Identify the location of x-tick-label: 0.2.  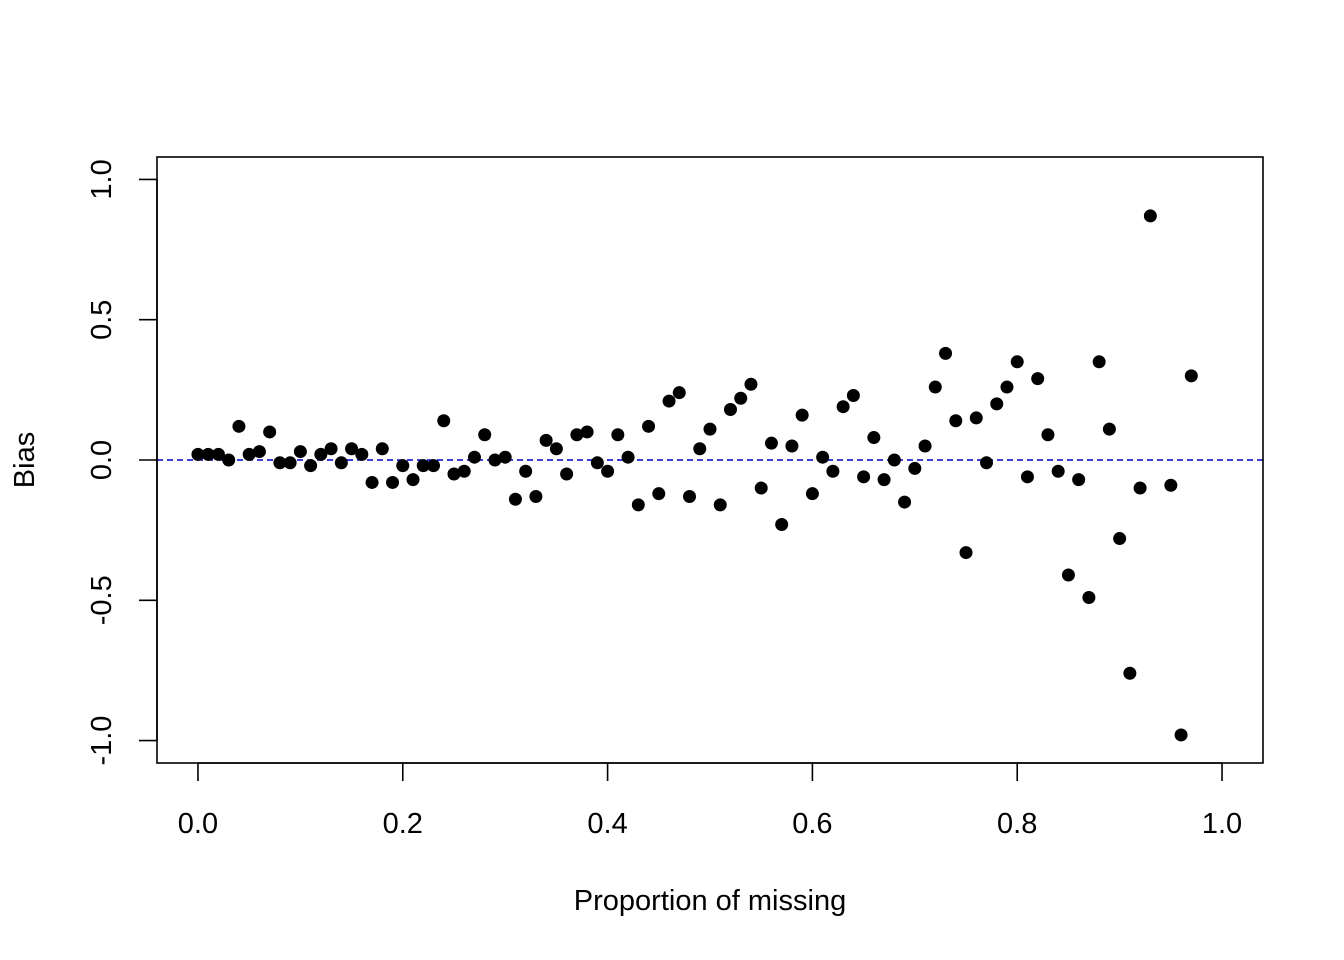
(403, 824).